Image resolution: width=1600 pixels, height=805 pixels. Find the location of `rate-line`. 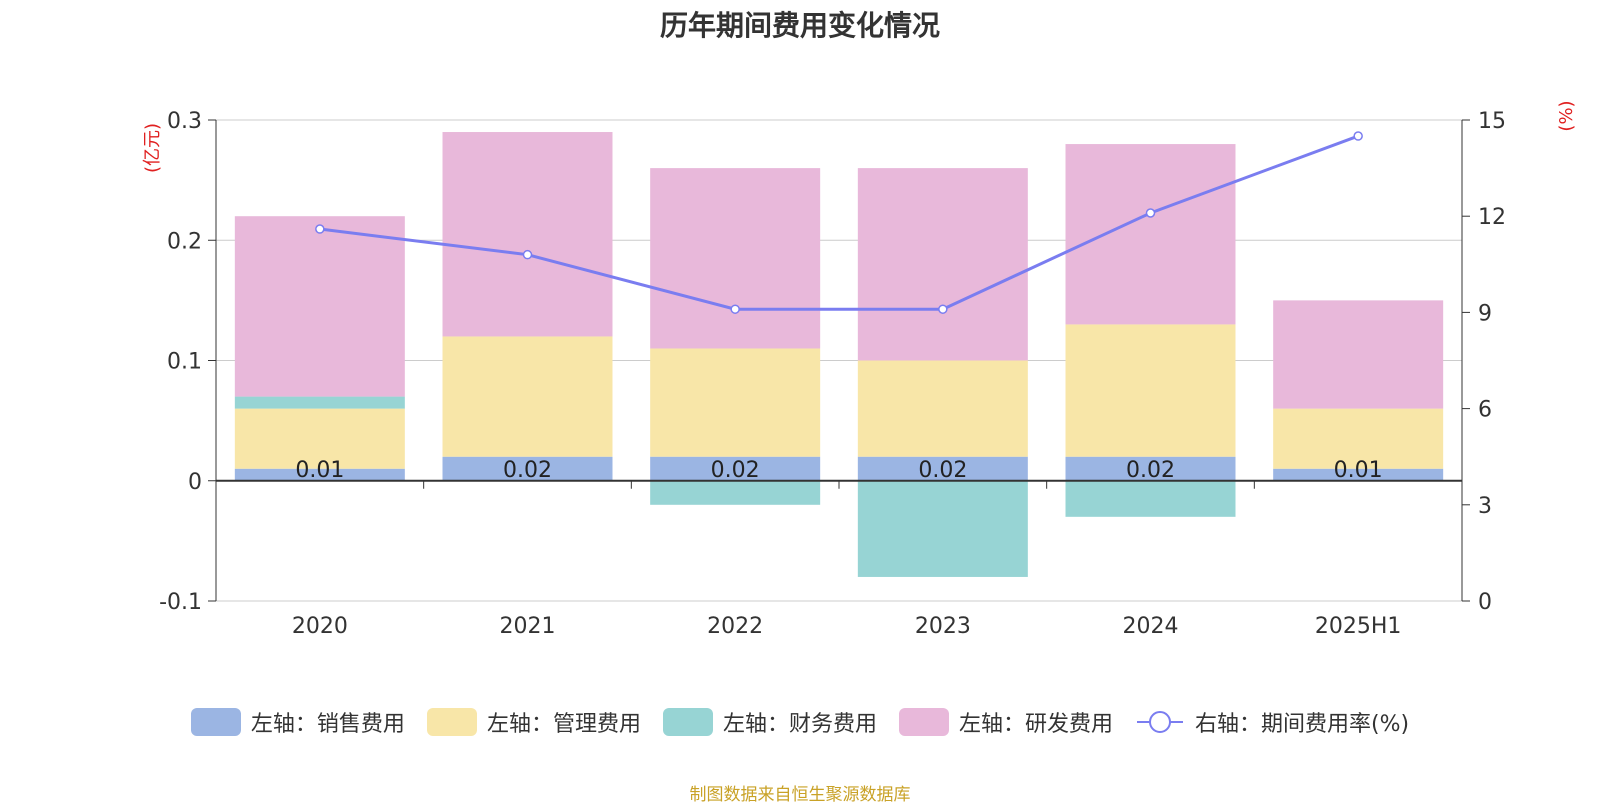

rate-line is located at coordinates (839, 222).